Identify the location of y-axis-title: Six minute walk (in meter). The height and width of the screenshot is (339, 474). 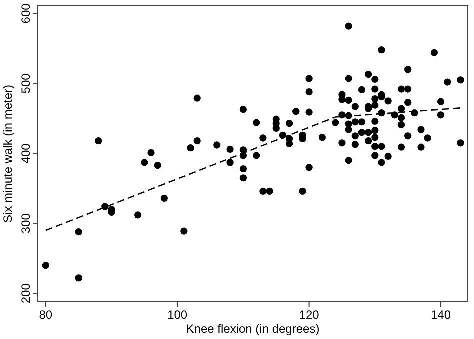
(8, 154).